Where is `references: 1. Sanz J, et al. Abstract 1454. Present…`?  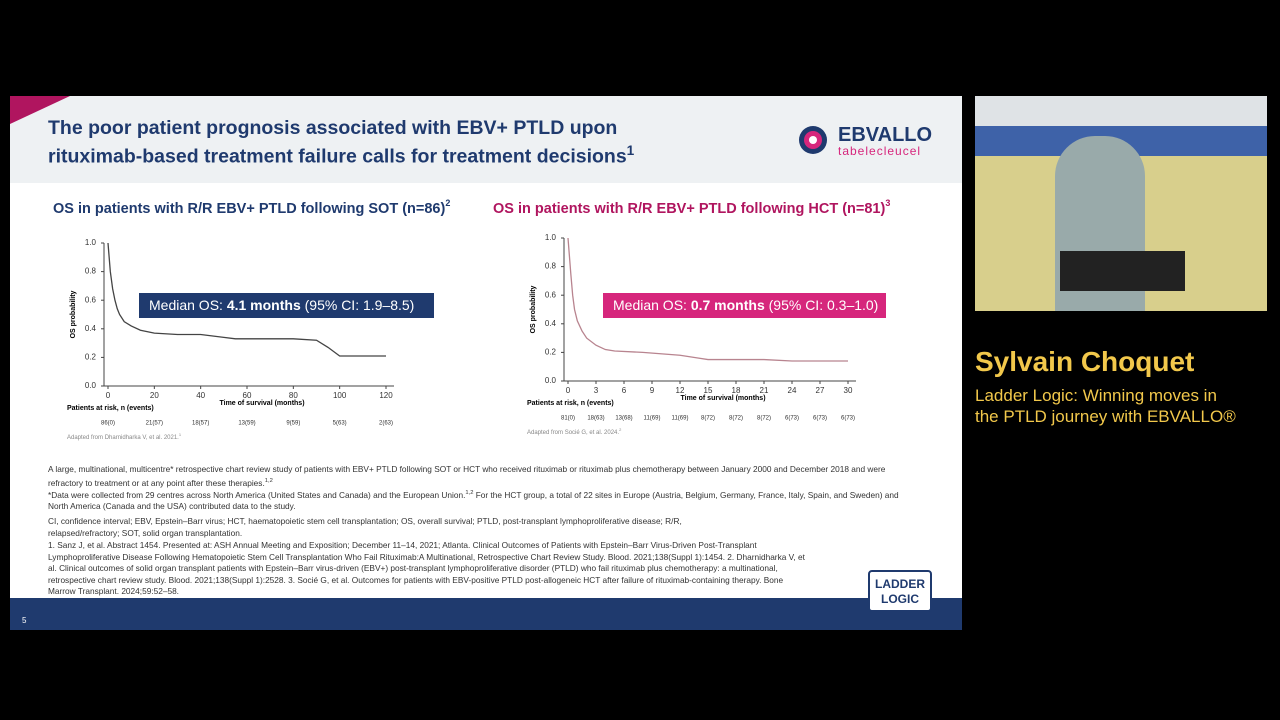 references: 1. Sanz J, et al. Abstract 1454. Present… is located at coordinates (426, 568).